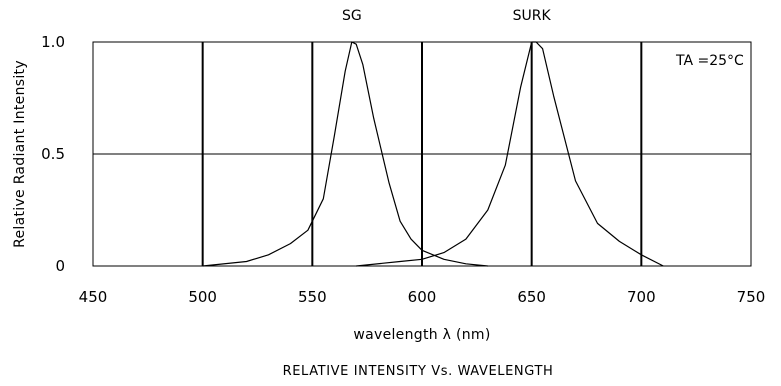  Describe the element at coordinates (421, 335) in the screenshot. I see `x-axis-title: wavelength λ (nm)` at that location.